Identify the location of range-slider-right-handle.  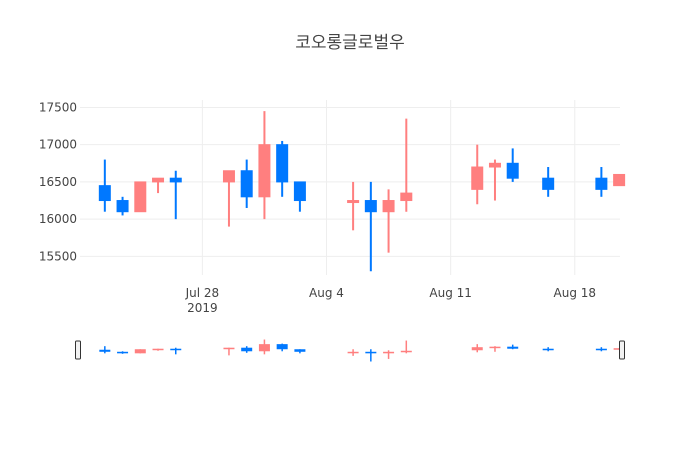
(622, 350).